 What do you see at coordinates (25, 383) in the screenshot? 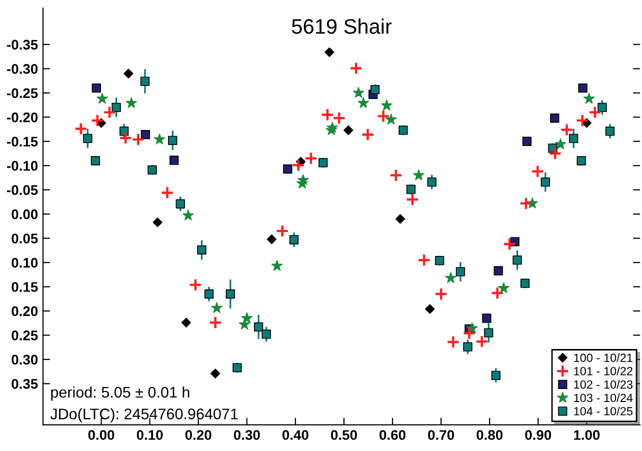
I see `y-tick-label: 0.35` at bounding box center [25, 383].